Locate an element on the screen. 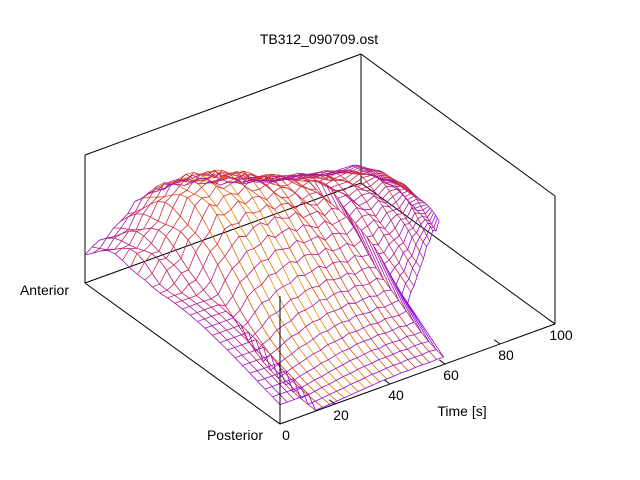  x-tick-label: 80 is located at coordinates (506, 355).